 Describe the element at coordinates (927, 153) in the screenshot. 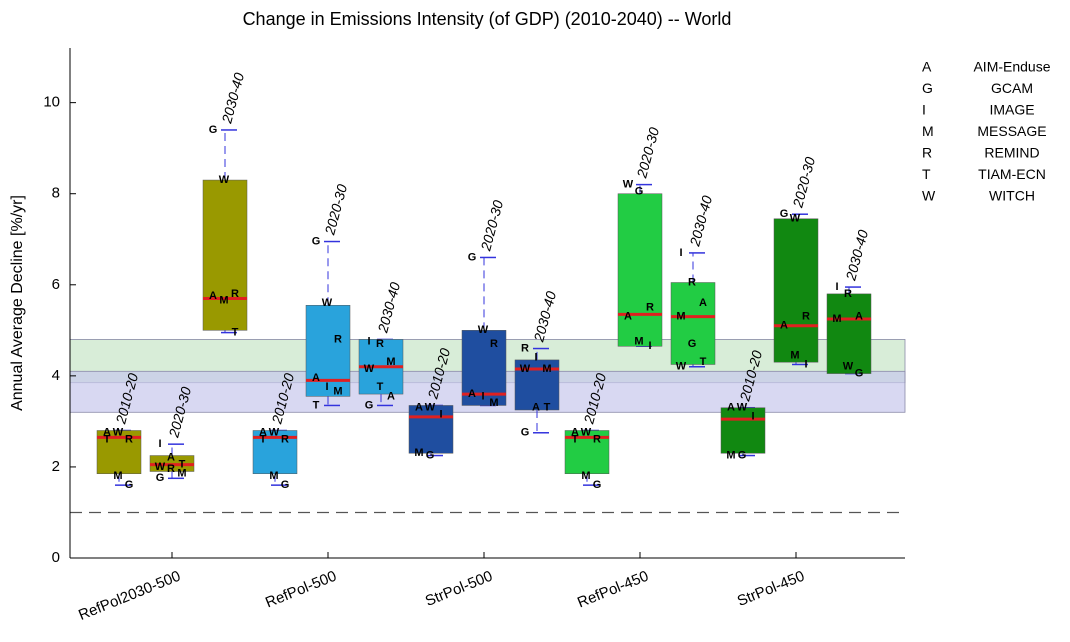

I see `legend-code: R` at that location.